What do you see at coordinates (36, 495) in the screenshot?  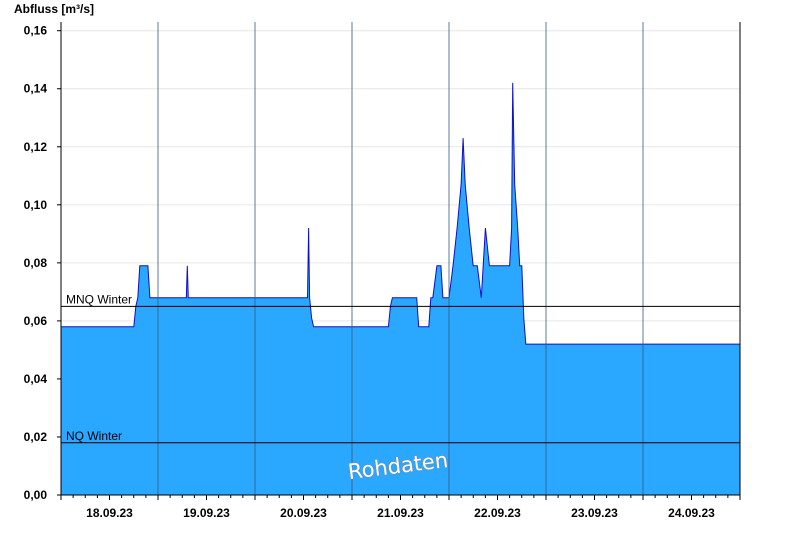 I see `y-tick-label: 0,00` at bounding box center [36, 495].